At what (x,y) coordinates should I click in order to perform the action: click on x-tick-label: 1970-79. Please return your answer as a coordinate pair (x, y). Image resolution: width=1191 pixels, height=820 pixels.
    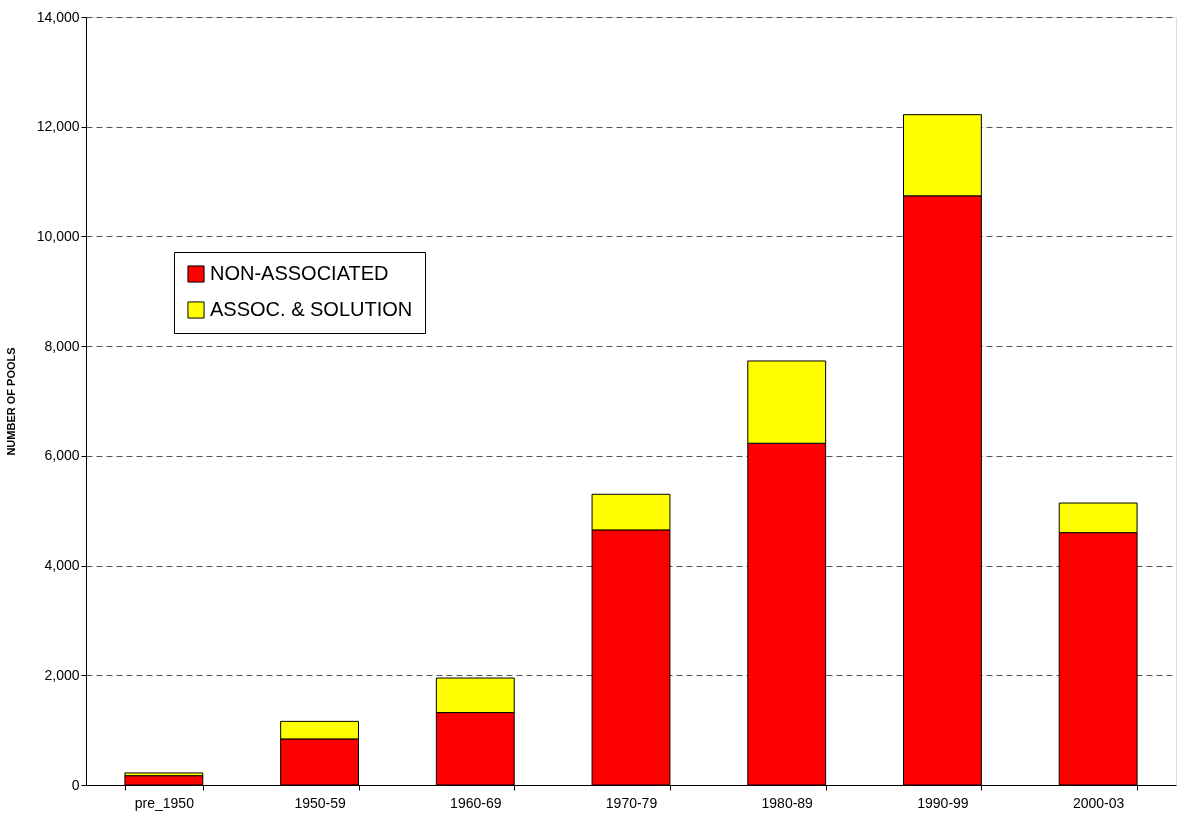
    Looking at the image, I should click on (631, 802).